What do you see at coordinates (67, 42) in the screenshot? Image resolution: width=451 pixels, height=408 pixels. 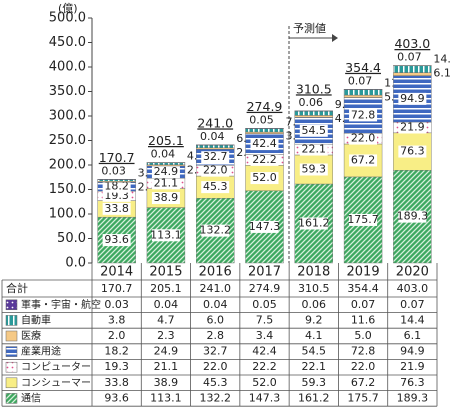 I see `y-tick-label: 450.0` at bounding box center [67, 42].